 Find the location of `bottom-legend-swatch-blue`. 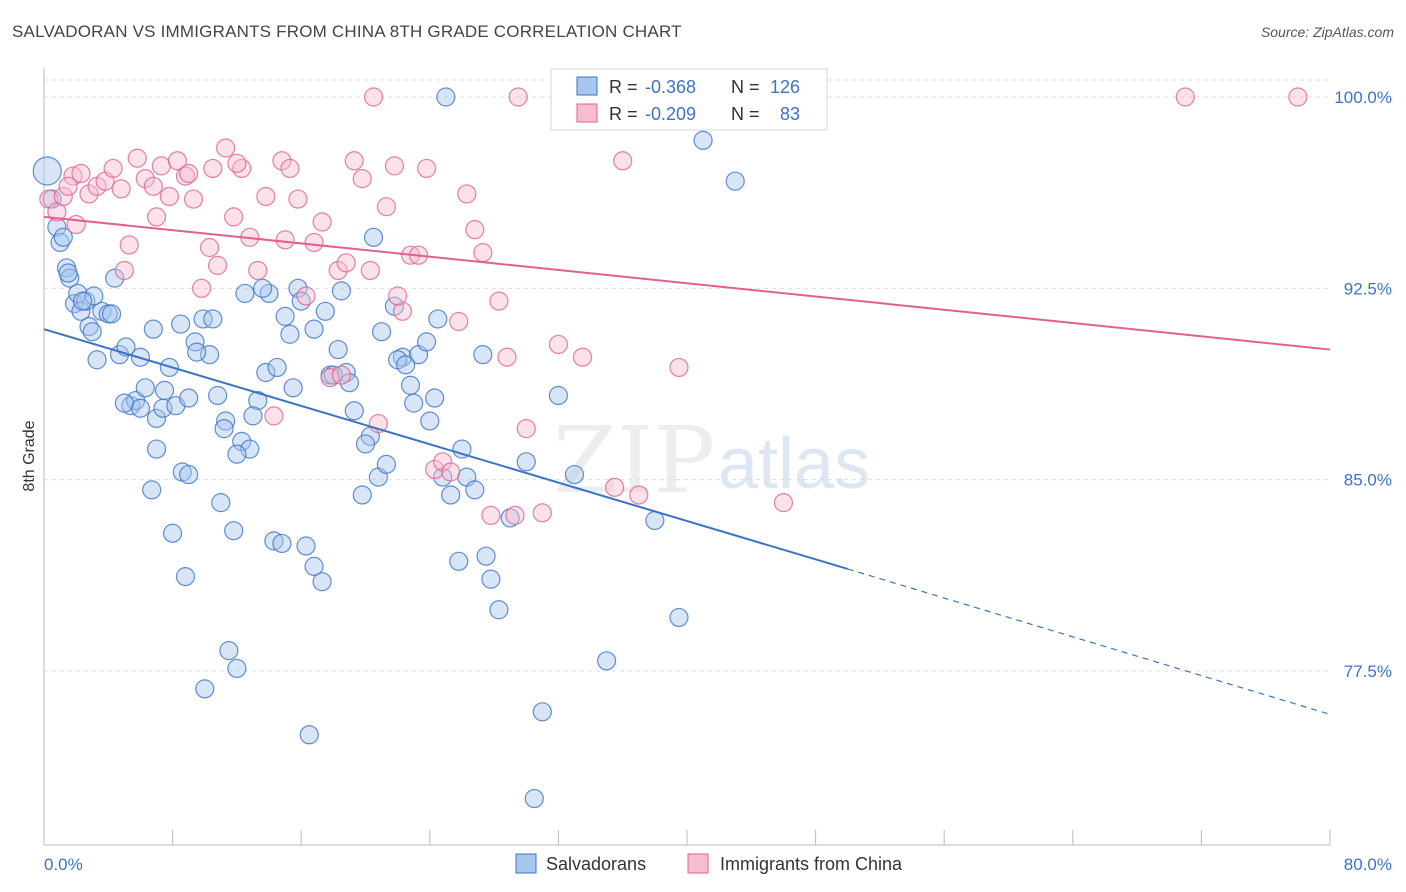

bottom-legend-swatch-blue is located at coordinates (526, 863).